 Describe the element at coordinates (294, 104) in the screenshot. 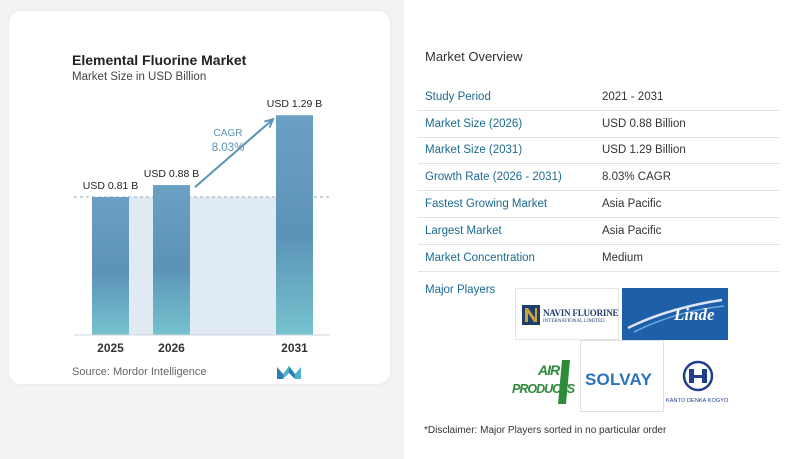

I see `bar-value-label: USD 1.29 B` at that location.